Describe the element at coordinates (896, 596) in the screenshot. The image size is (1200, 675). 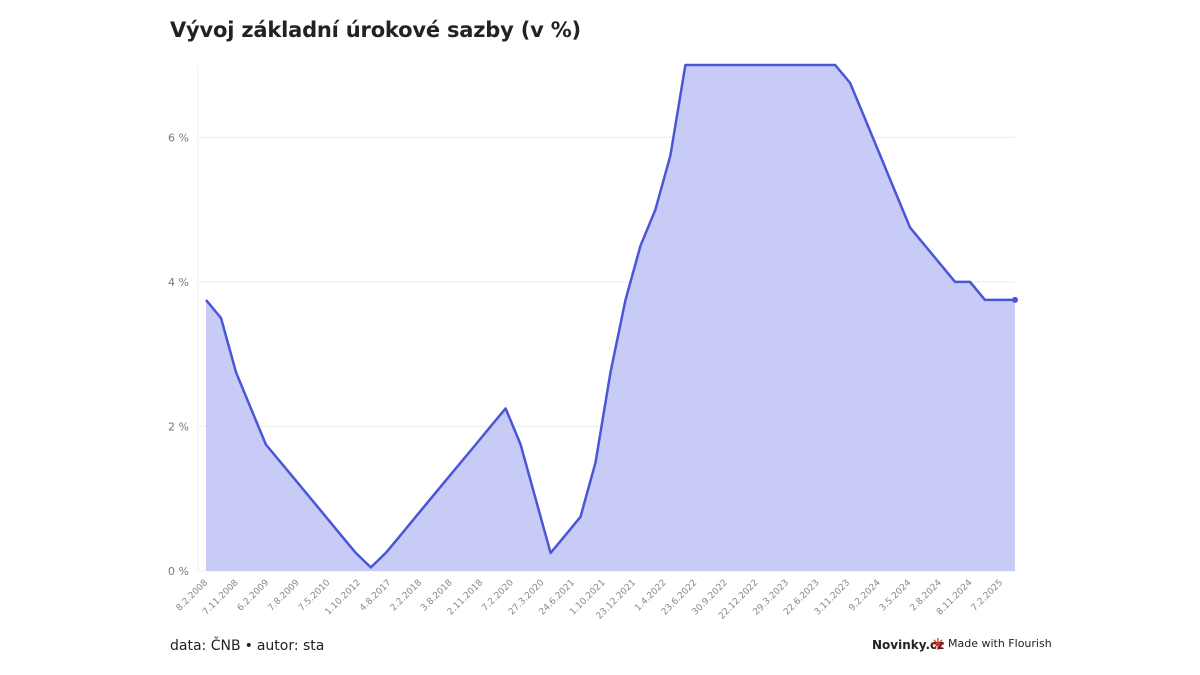
I see `x-tick-label: 3.5.2024` at that location.